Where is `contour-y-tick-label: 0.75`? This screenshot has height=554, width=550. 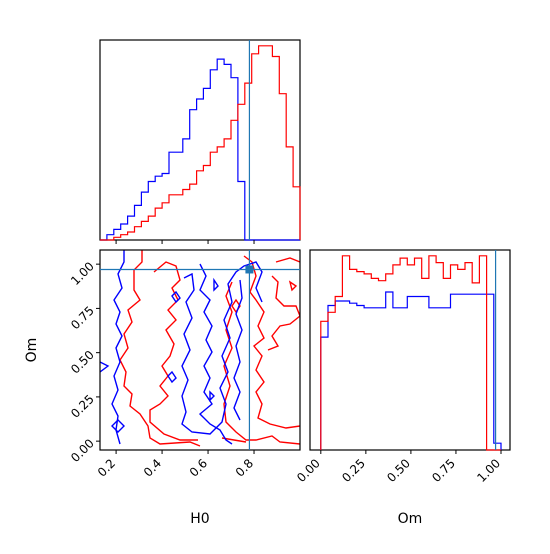 contour-y-tick-label: 0.75 is located at coordinates (82, 317).